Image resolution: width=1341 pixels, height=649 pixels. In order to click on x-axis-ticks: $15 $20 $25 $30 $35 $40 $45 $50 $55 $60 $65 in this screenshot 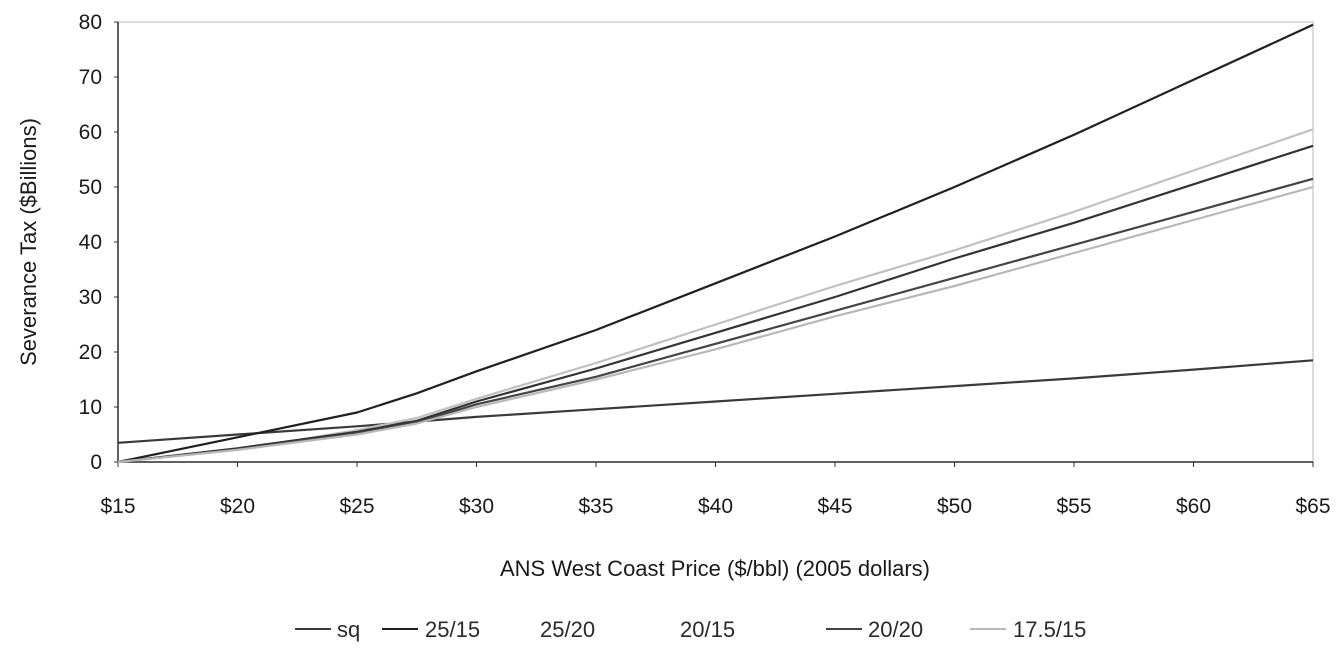, I will do `click(715, 490)`.